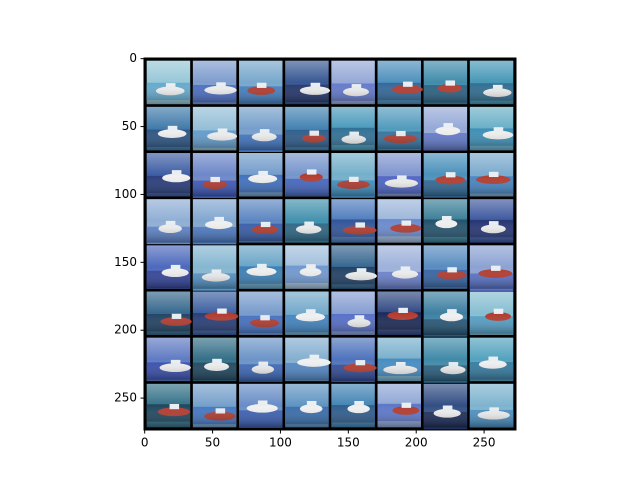  Describe the element at coordinates (133, 58) in the screenshot. I see `y-tick-label: 0` at that location.